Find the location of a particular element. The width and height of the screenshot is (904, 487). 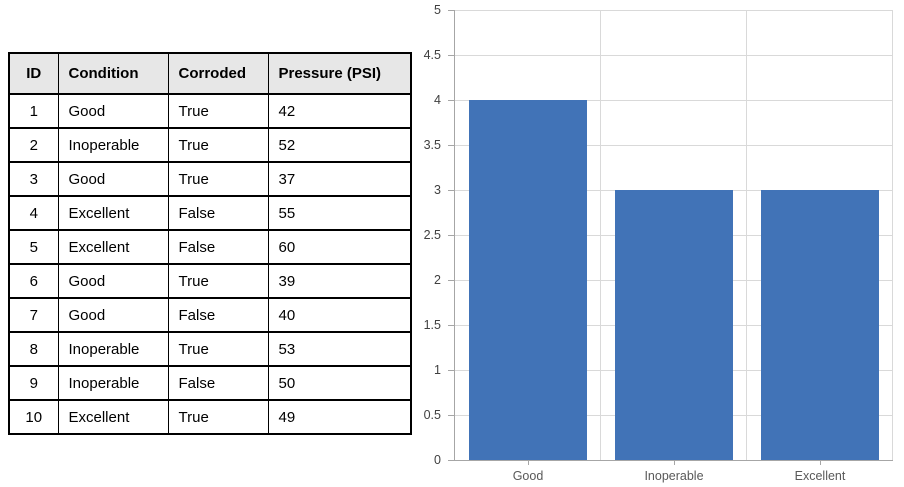

table-row: 4 Excellent False 55 is located at coordinates (210, 213).